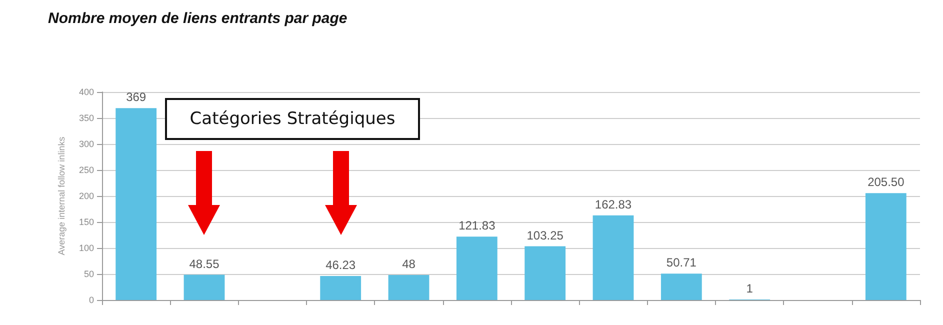 This screenshot has height=325, width=943. What do you see at coordinates (86, 170) in the screenshot?
I see `y-tick-label: 250` at bounding box center [86, 170].